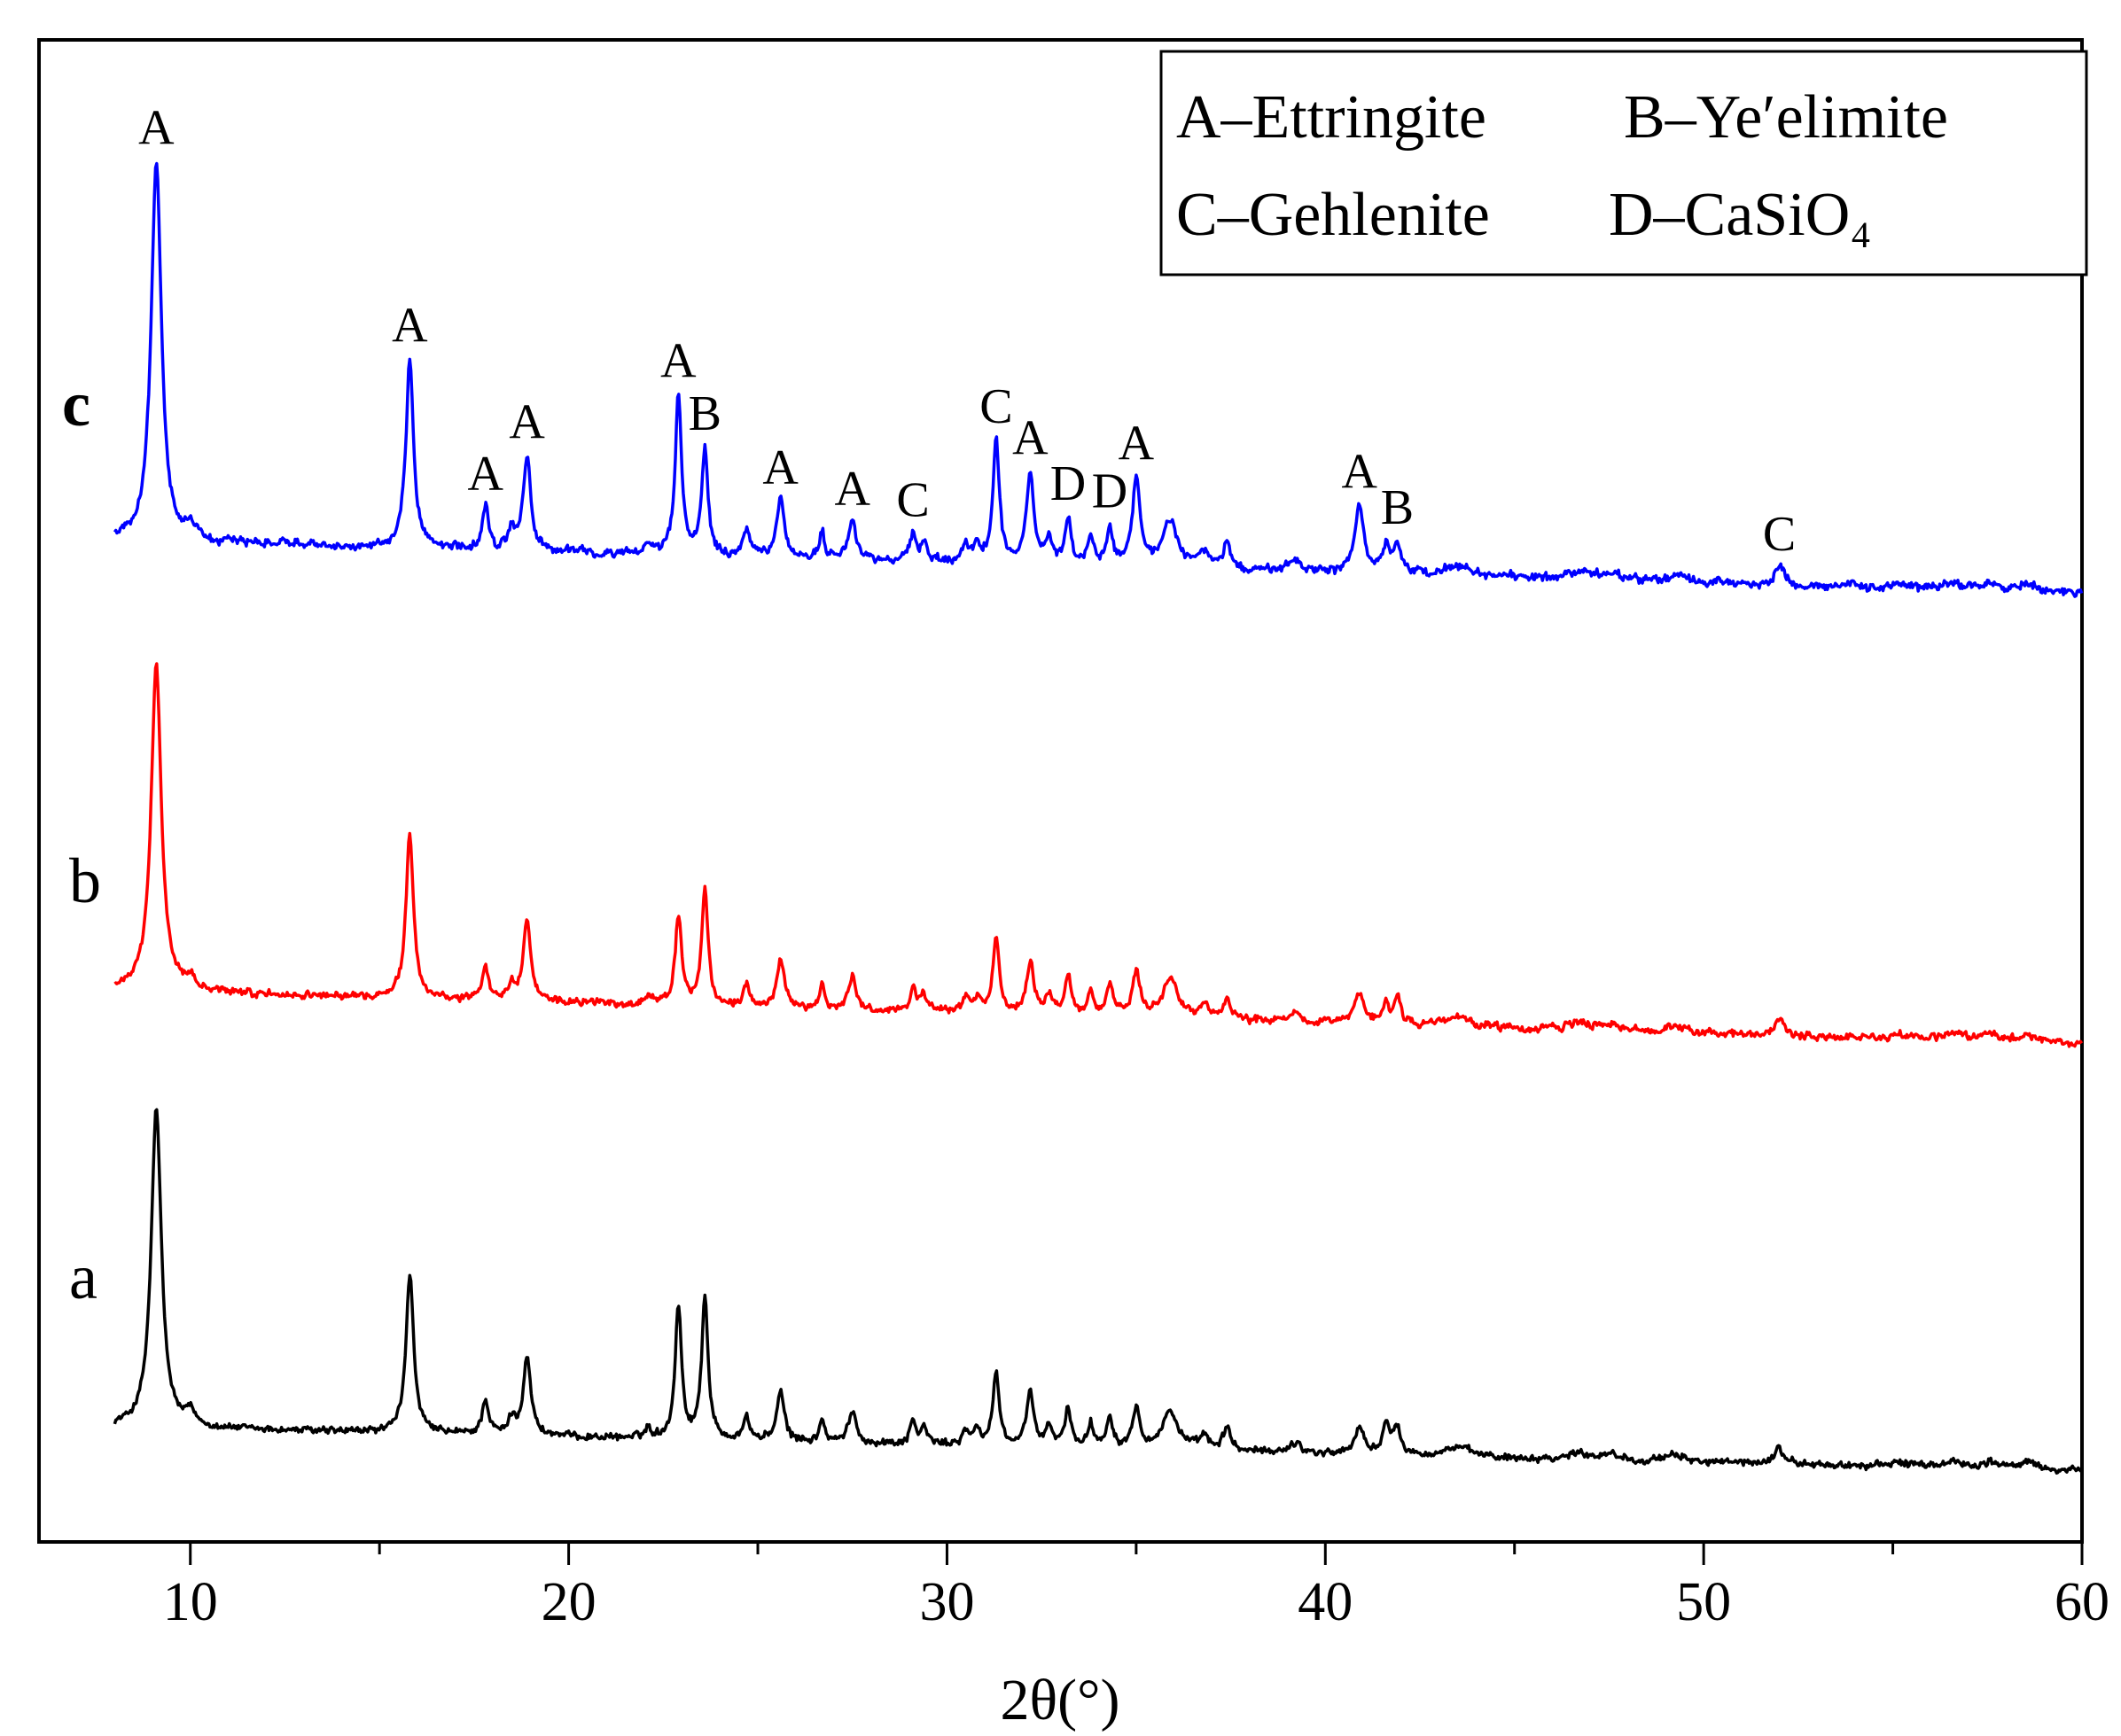 The image size is (2121, 1736). Describe the element at coordinates (1740, 215) in the screenshot. I see `legend-entry: D–CaSiO₄` at that location.